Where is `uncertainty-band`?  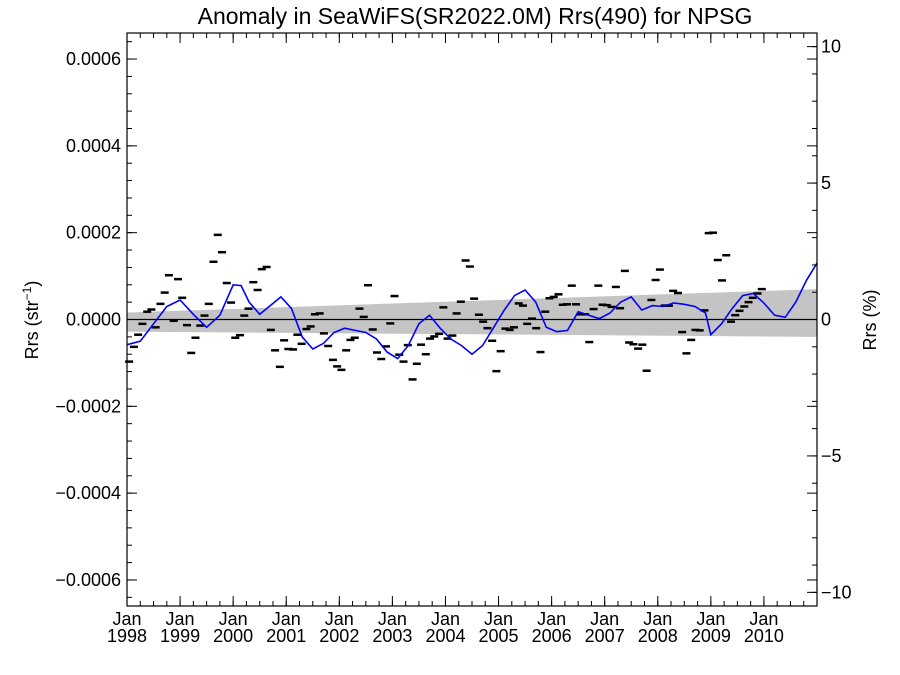 uncertainty-band is located at coordinates (472, 313).